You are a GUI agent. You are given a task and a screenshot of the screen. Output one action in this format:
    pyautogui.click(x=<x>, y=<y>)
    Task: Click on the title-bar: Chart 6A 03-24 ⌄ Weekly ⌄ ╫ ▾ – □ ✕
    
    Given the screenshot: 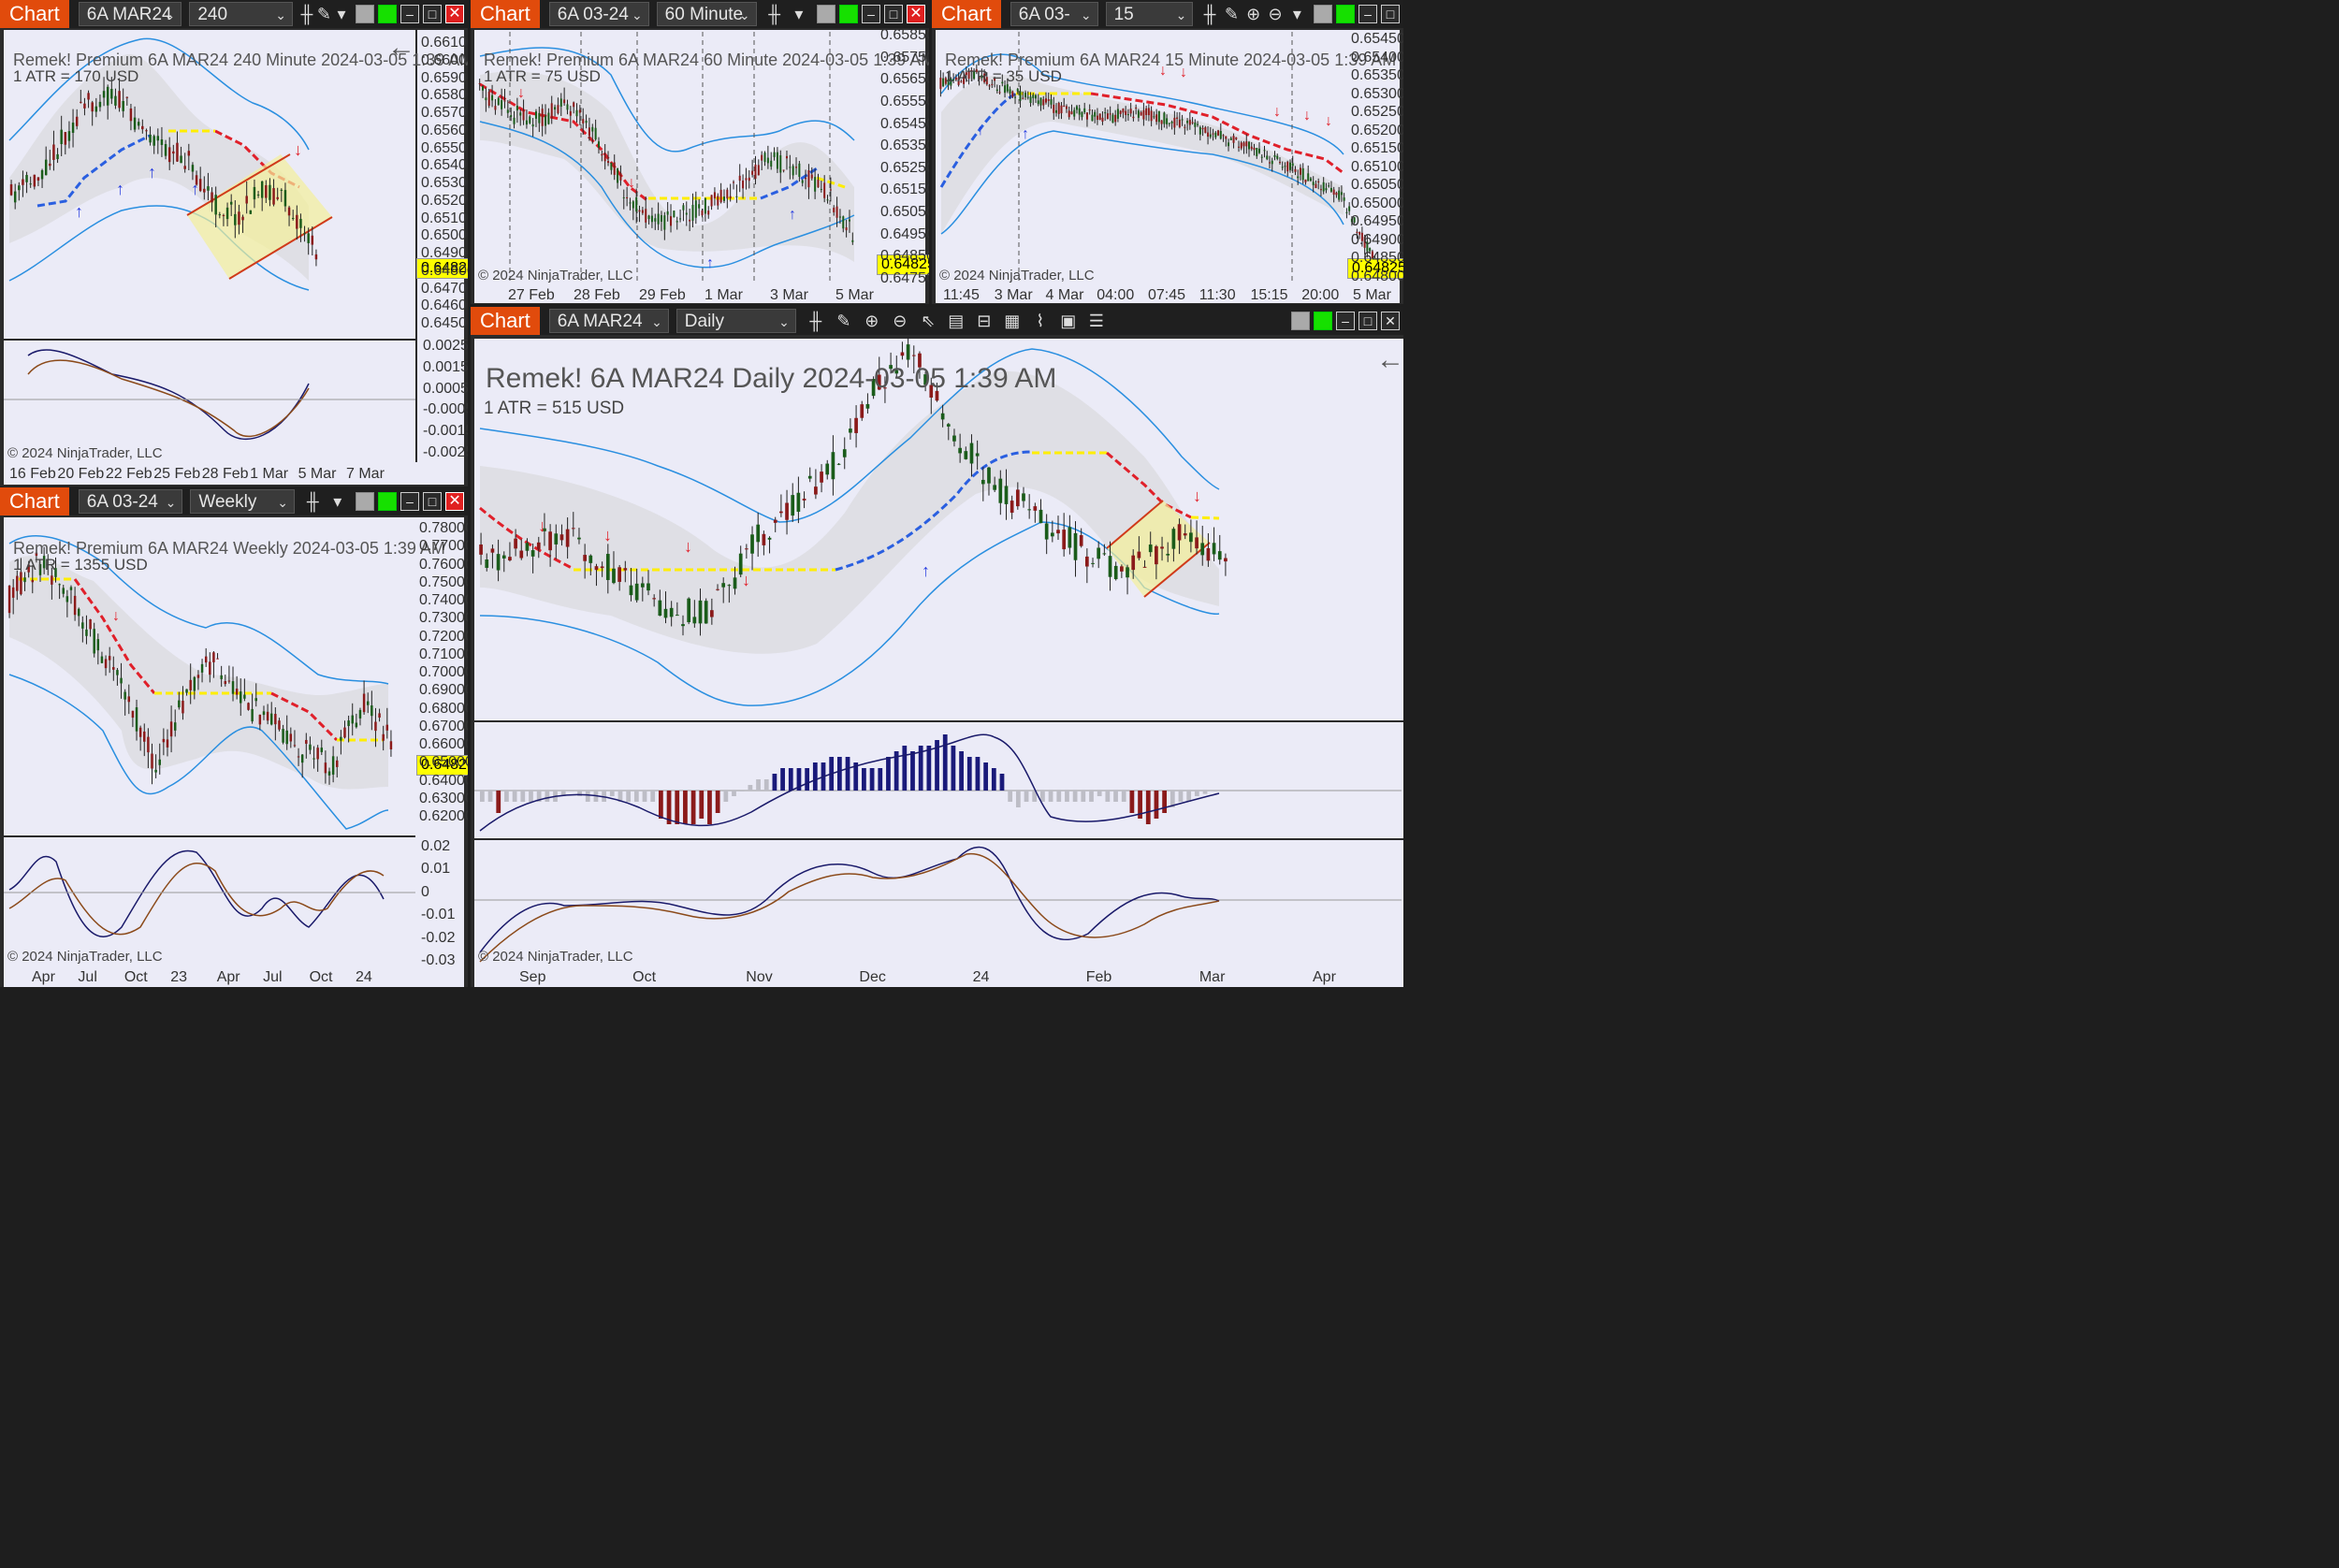 What is the action you would take?
    pyautogui.click(x=234, y=501)
    